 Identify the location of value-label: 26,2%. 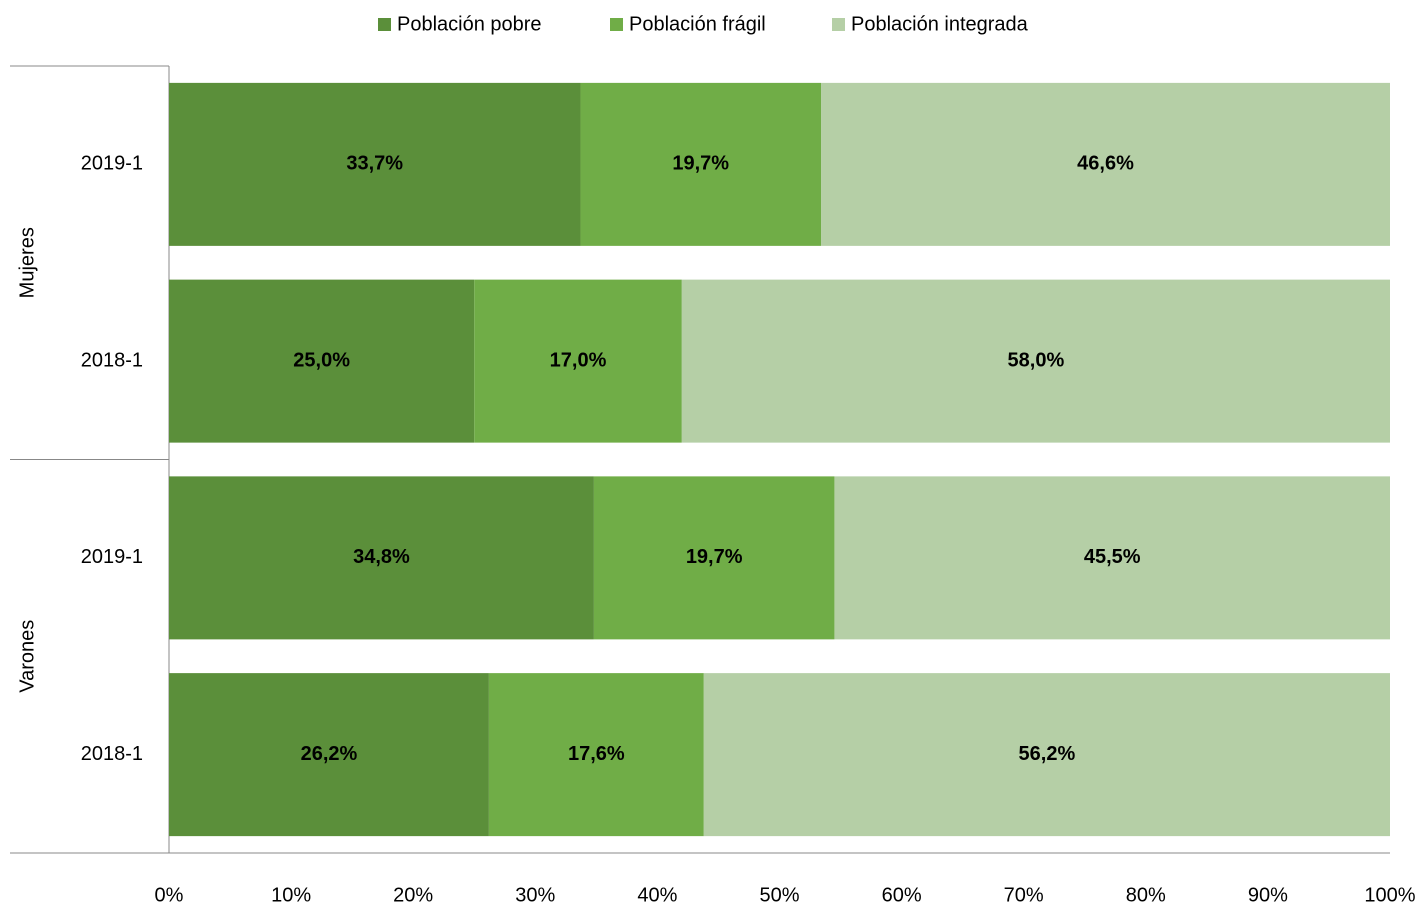
(329, 754).